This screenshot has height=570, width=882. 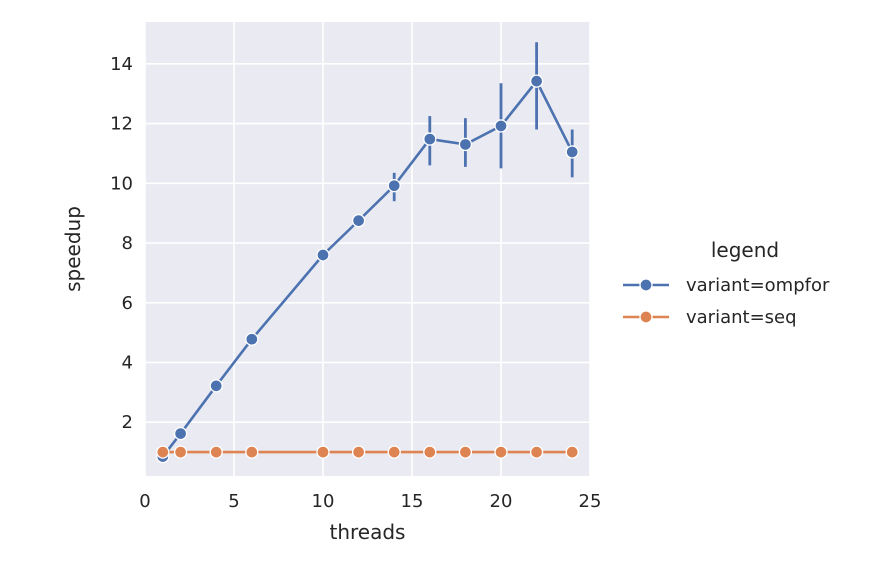 I want to click on y-tick-label: 14, so click(x=121, y=64).